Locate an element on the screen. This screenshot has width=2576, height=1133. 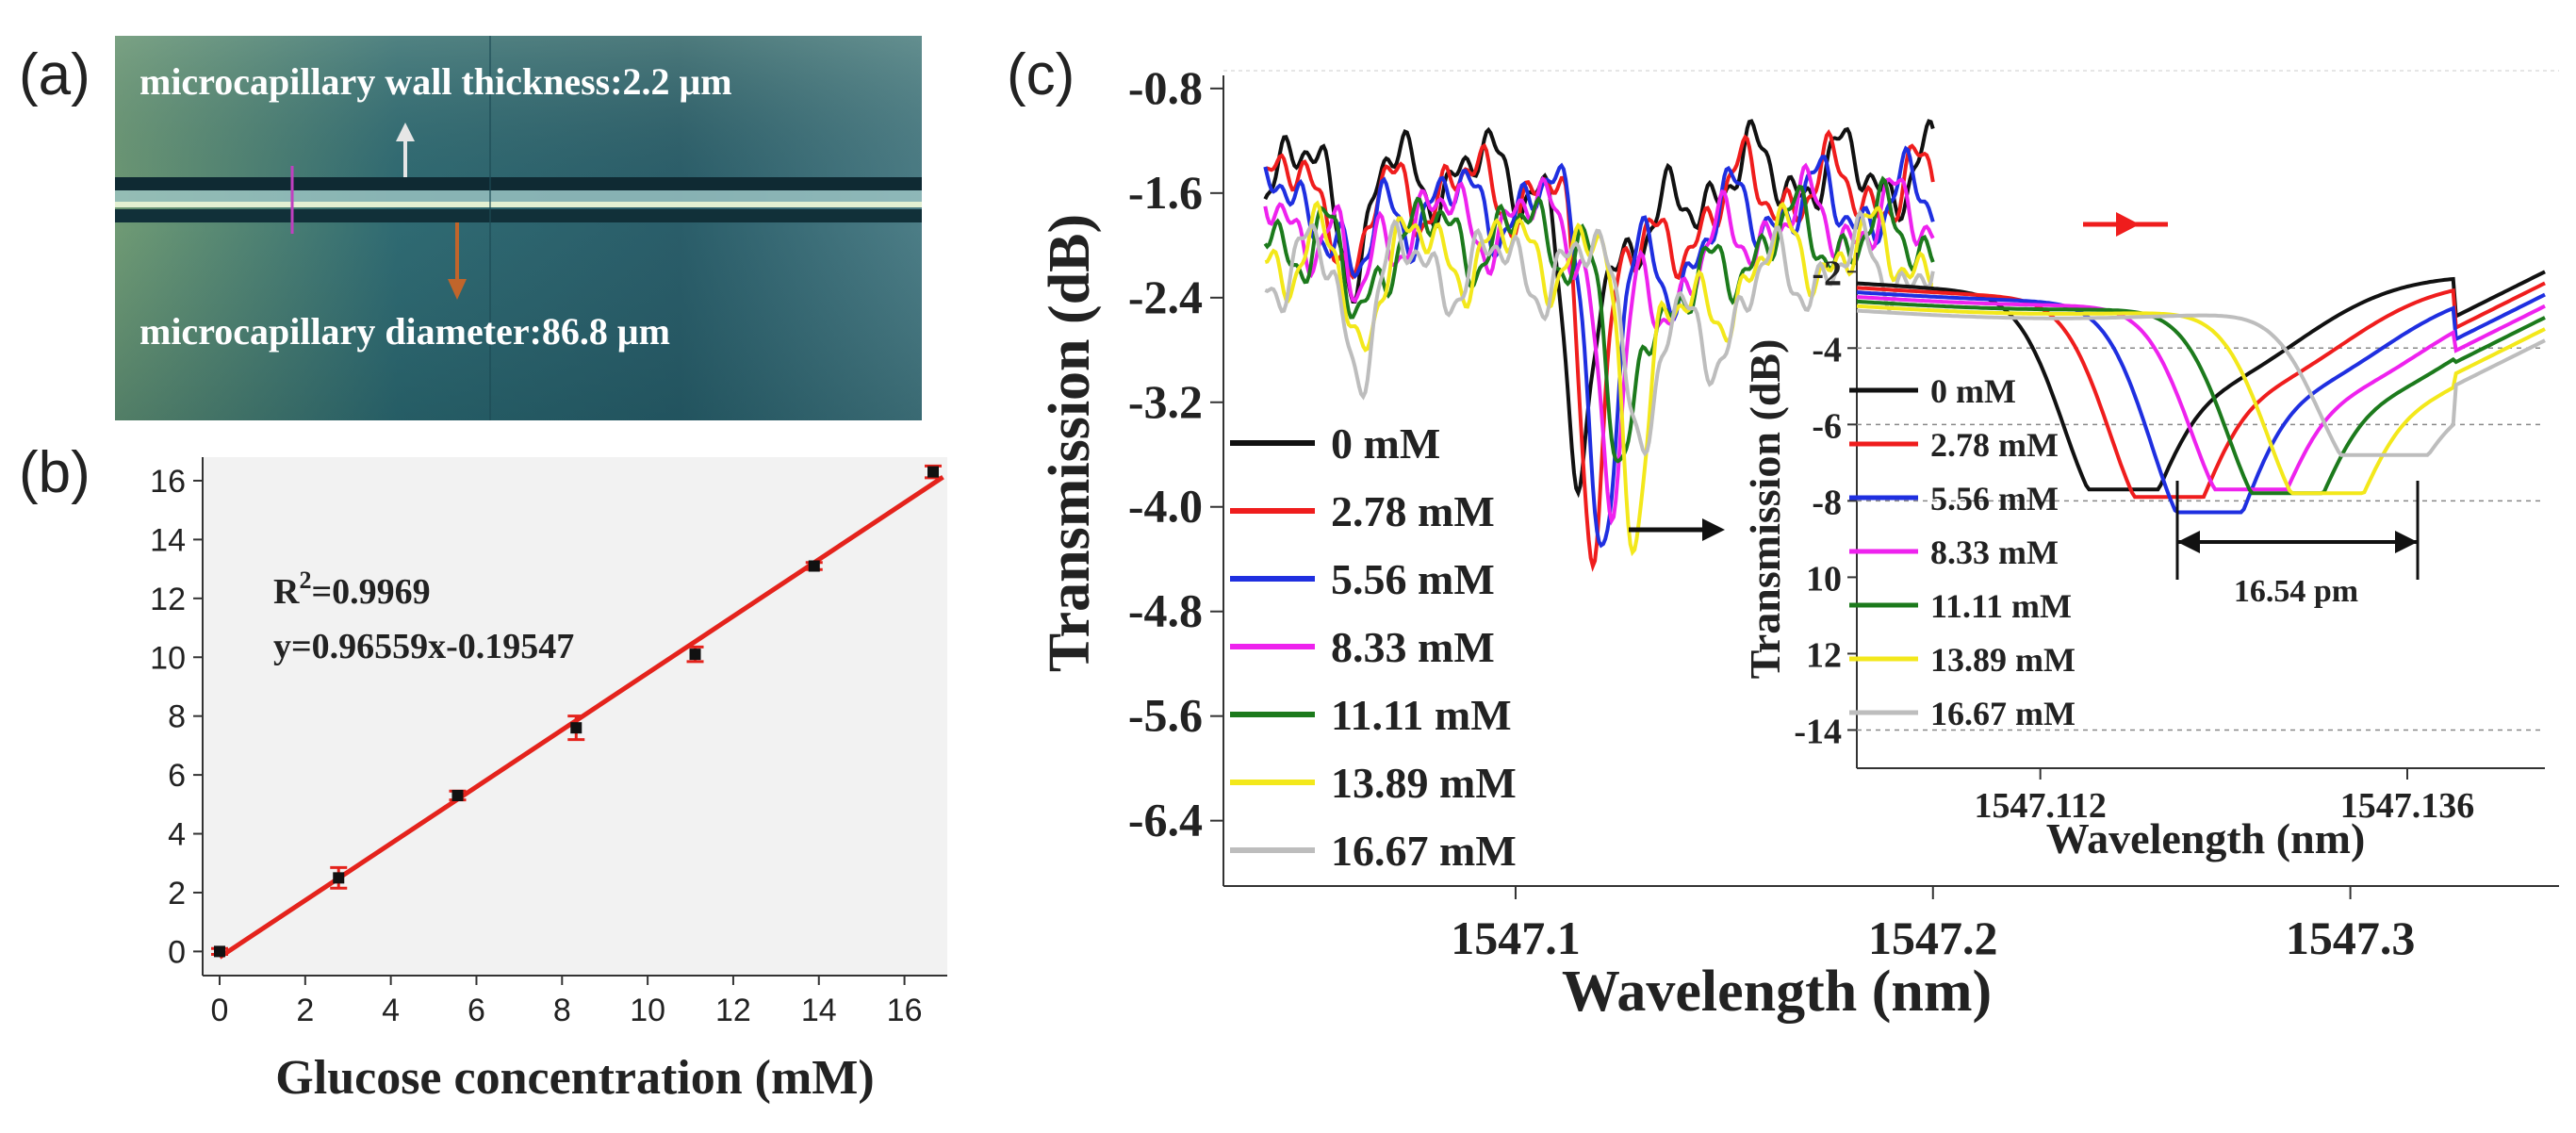
data-points-b is located at coordinates (577, 711).